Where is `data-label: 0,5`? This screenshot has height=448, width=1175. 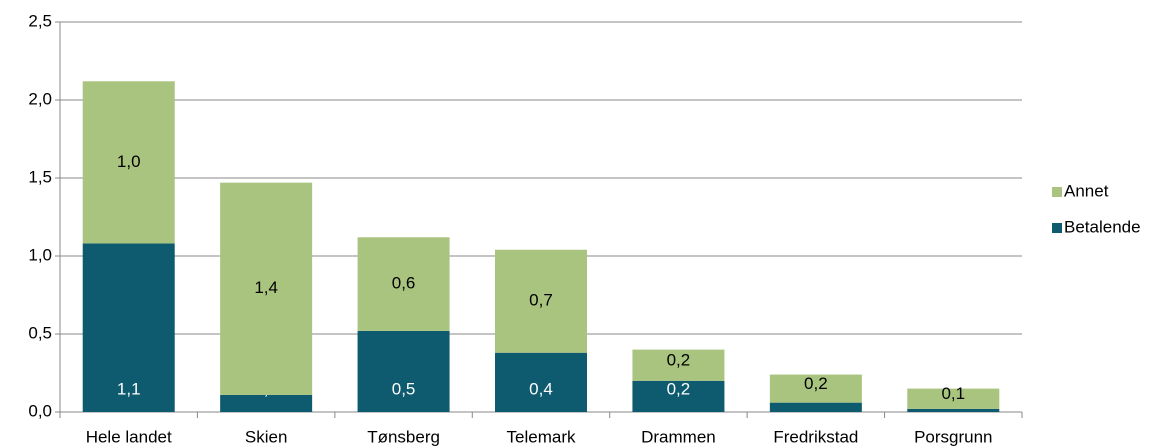
data-label: 0,5 is located at coordinates (404, 388).